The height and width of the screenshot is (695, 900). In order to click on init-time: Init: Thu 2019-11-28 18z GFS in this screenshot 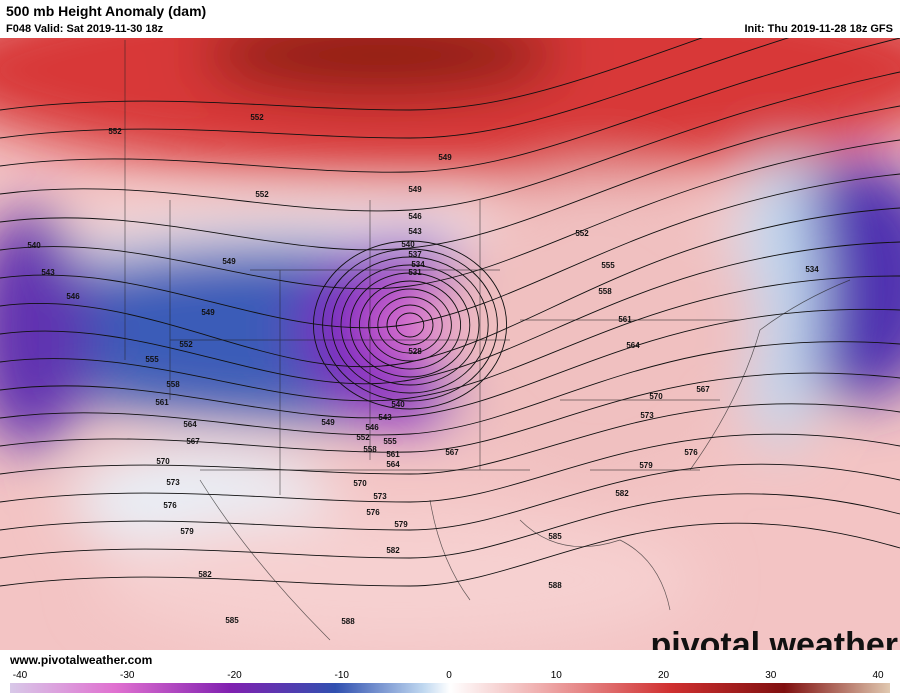, I will do `click(818, 29)`.